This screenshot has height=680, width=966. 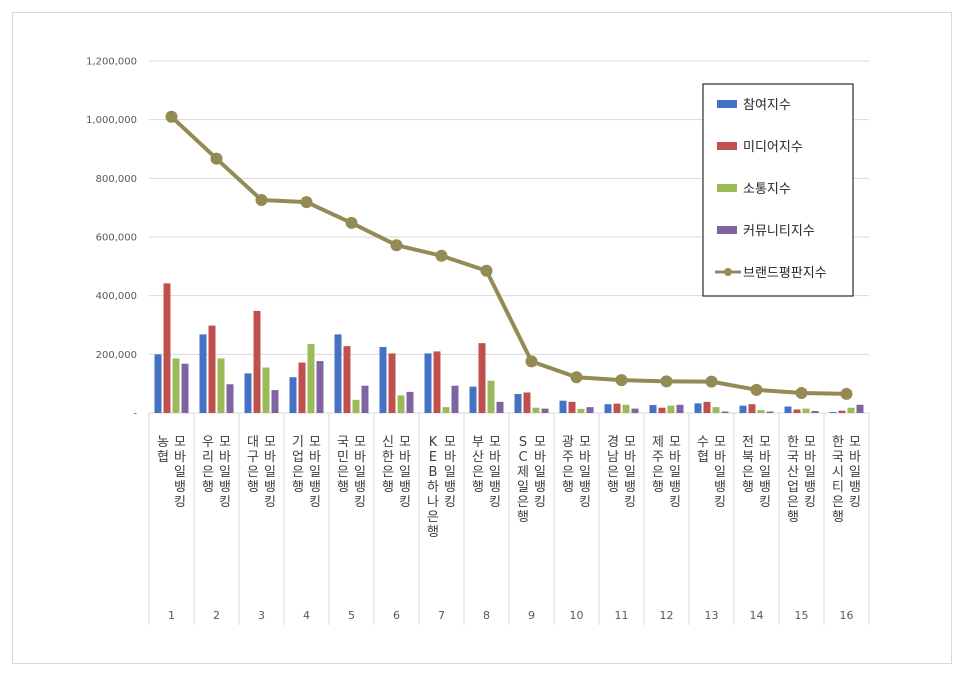 What do you see at coordinates (712, 615) in the screenshot?
I see `rank-label: 13` at bounding box center [712, 615].